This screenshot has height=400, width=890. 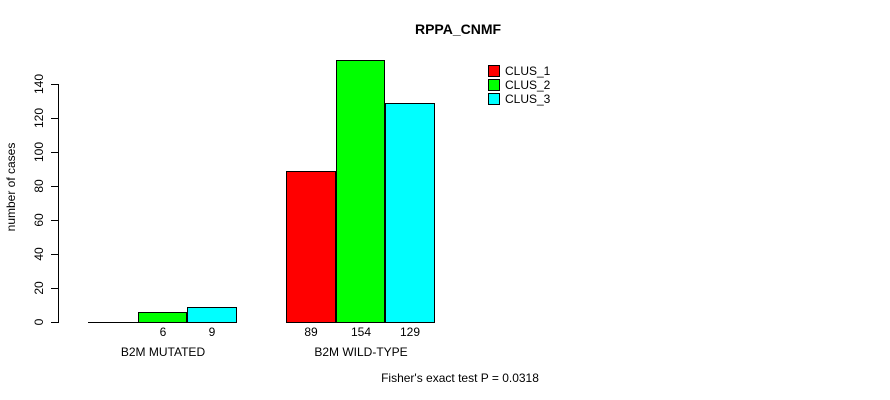 What do you see at coordinates (311, 332) in the screenshot?
I see `bar-value-label: 89` at bounding box center [311, 332].